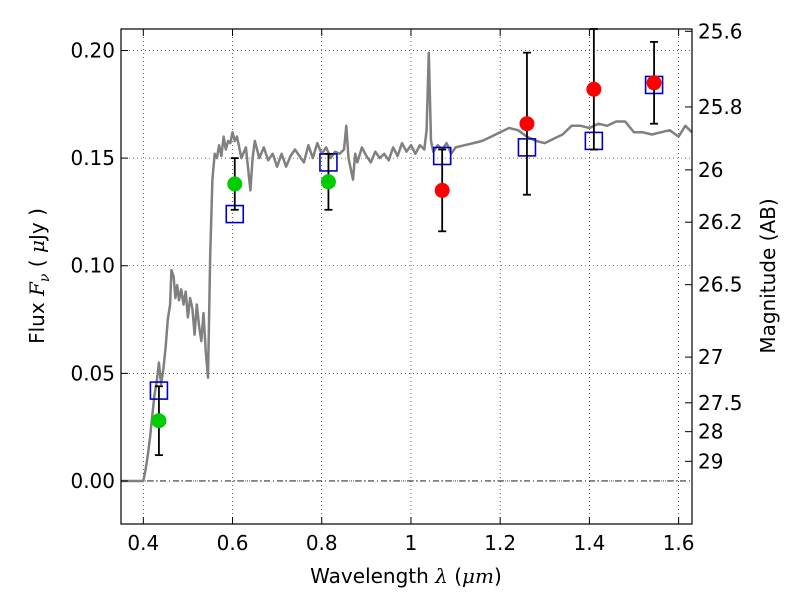 The height and width of the screenshot is (600, 800). Describe the element at coordinates (478, 576) in the screenshot. I see `x-axis-title-unit: μm` at that location.